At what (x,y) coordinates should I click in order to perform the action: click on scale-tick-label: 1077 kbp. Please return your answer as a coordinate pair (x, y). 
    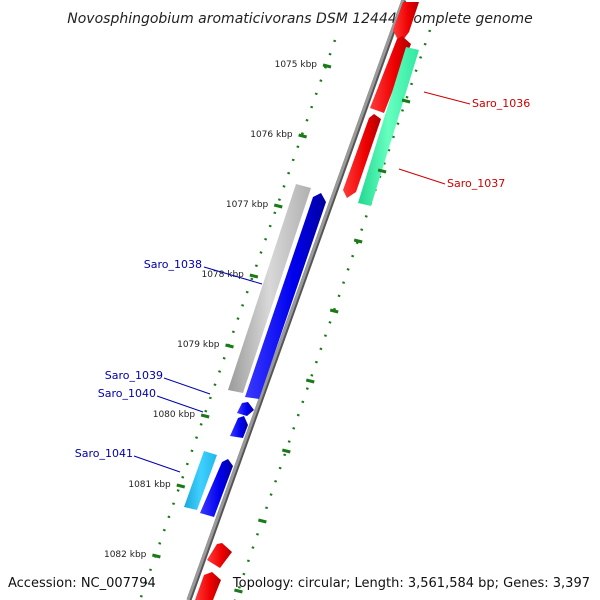
    Looking at the image, I should click on (247, 205).